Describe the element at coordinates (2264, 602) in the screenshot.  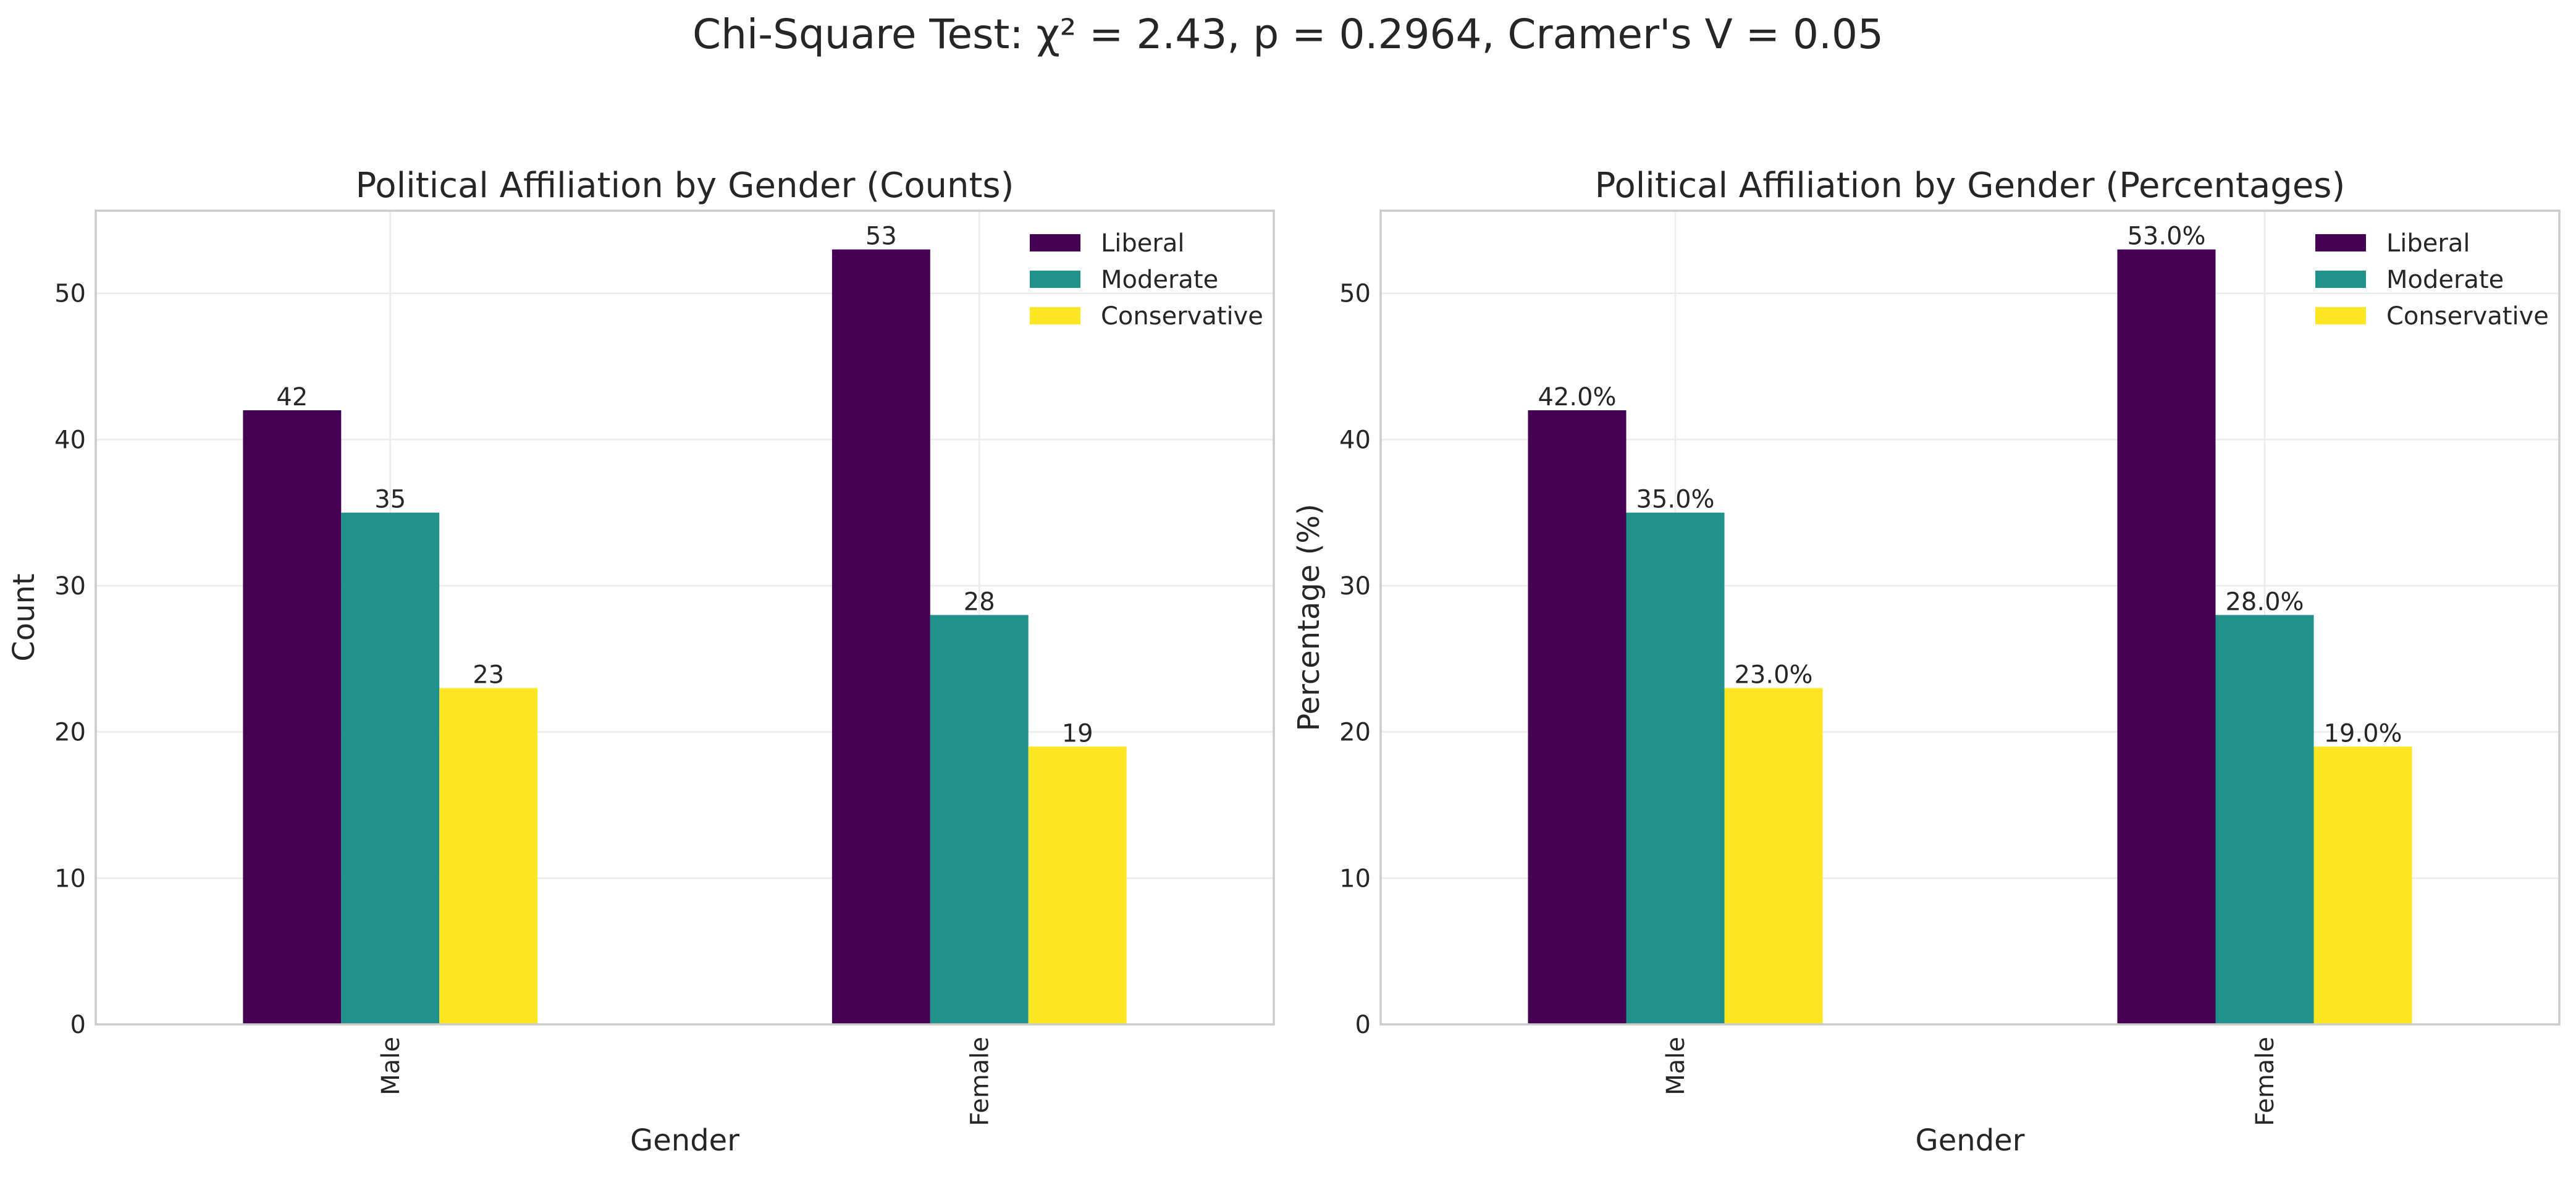
I see `bar-value-label: 28.0%` at that location.